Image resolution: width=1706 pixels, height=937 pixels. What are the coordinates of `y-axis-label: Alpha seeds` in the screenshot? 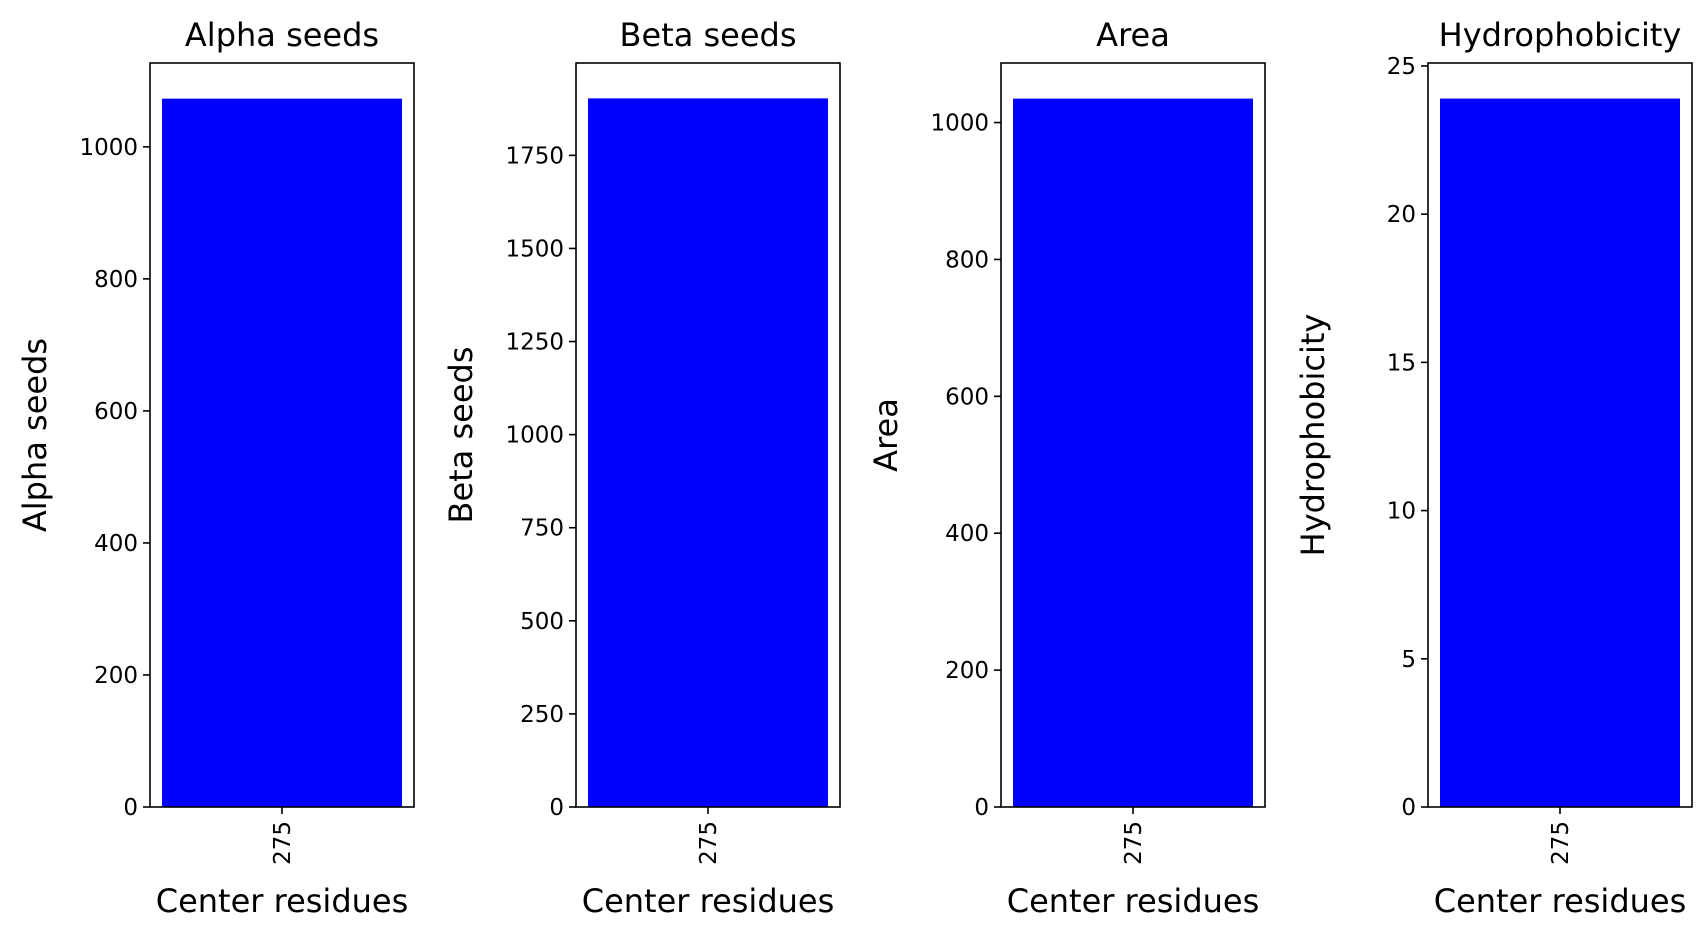 It's located at (35, 435).